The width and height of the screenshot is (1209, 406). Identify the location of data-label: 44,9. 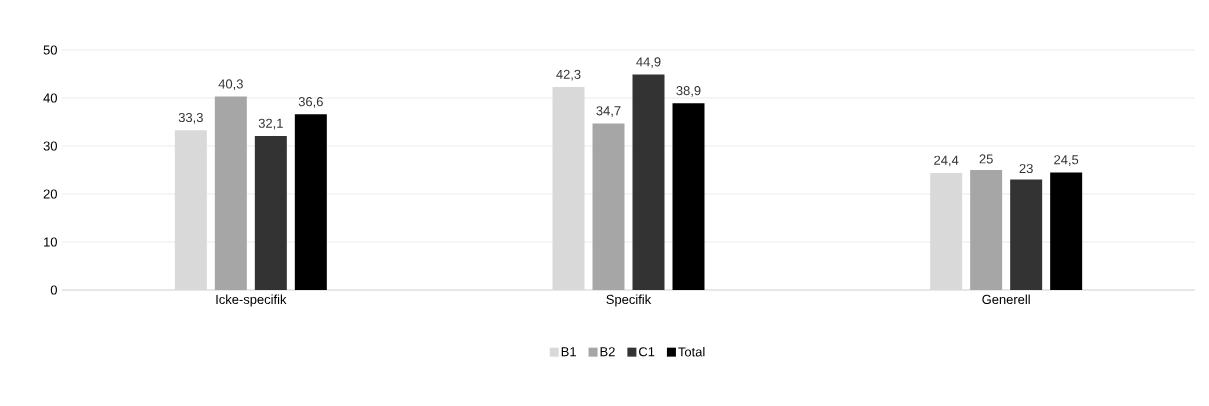
(648, 62).